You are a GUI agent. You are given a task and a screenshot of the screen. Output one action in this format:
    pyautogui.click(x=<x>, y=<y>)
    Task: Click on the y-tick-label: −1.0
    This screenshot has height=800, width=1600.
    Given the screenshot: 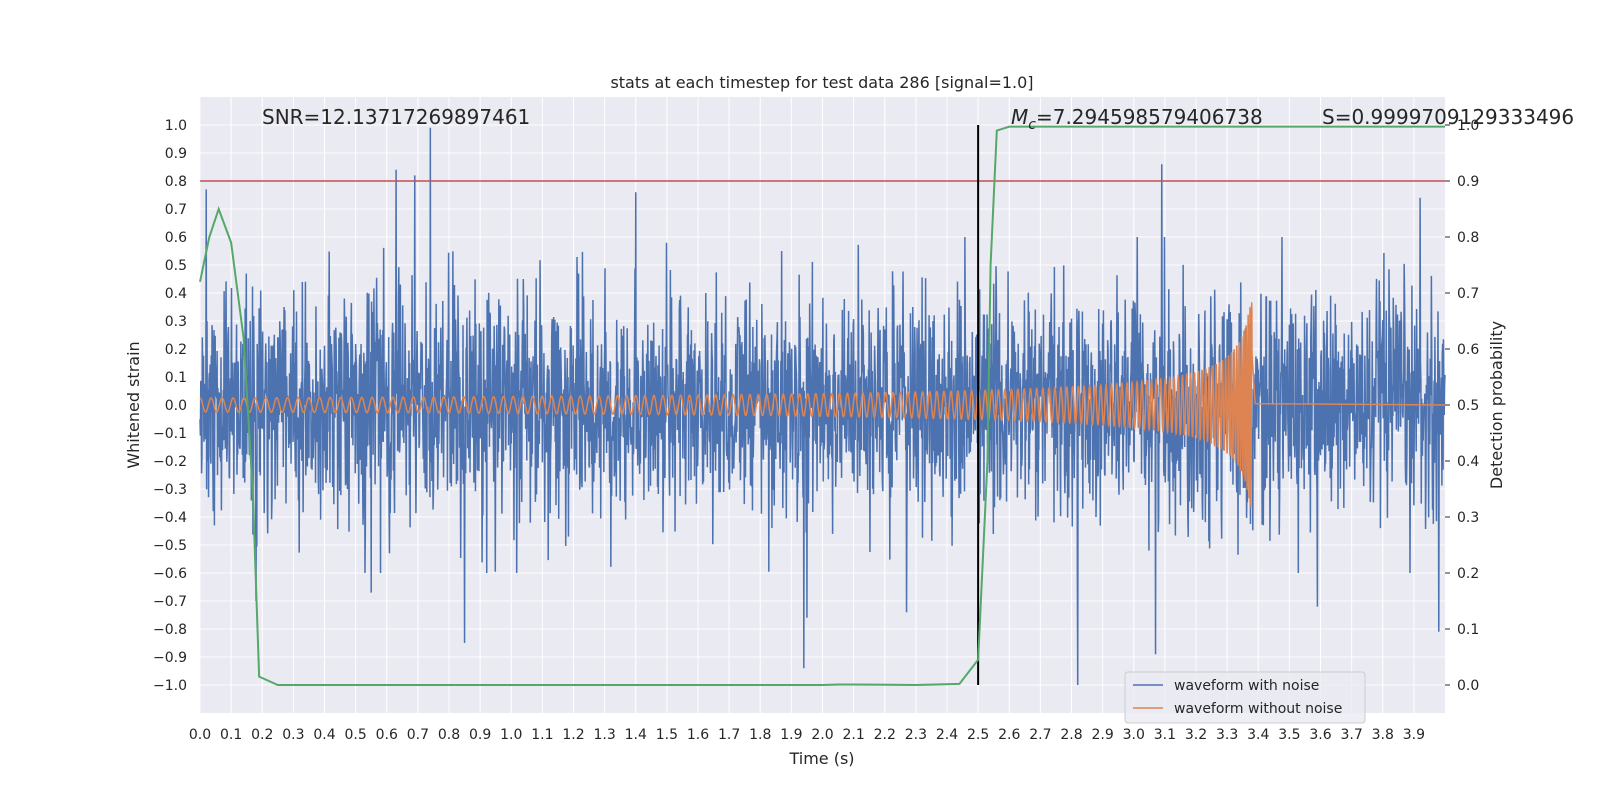 What is the action you would take?
    pyautogui.click(x=170, y=686)
    